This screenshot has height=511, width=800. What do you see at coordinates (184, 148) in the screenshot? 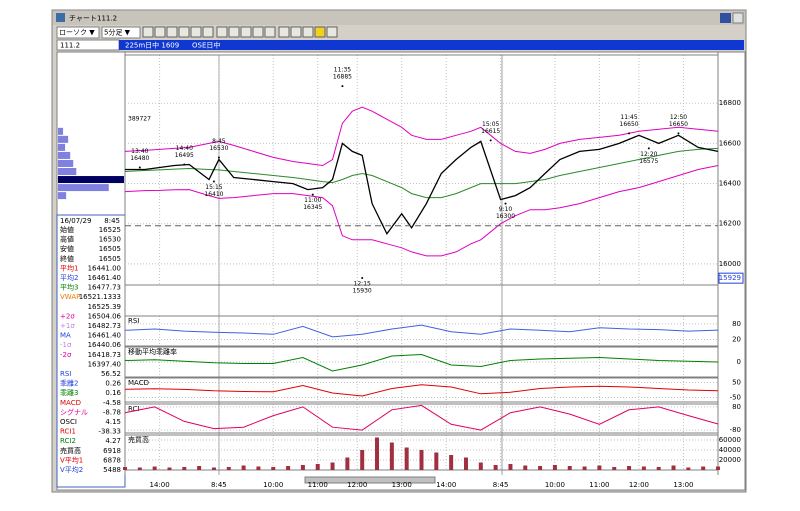
I see `annotation-time: 14:40` at bounding box center [184, 148].